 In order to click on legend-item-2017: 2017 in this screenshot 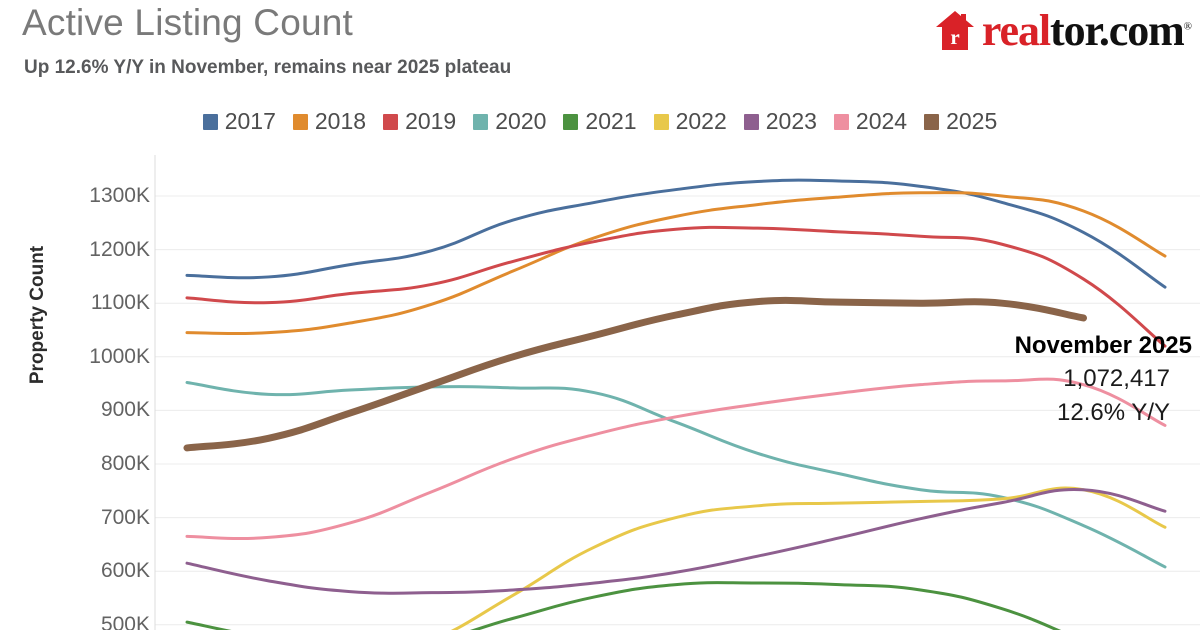, I will do `click(239, 121)`.